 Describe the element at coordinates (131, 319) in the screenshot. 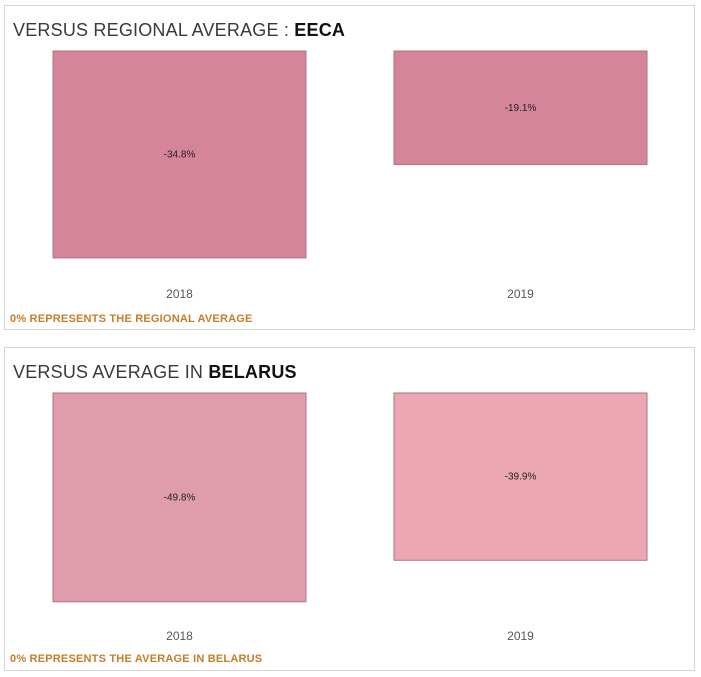

I see `chart-footnote: 0% REPRESENTS THE REGIONAL AVERAGE` at that location.